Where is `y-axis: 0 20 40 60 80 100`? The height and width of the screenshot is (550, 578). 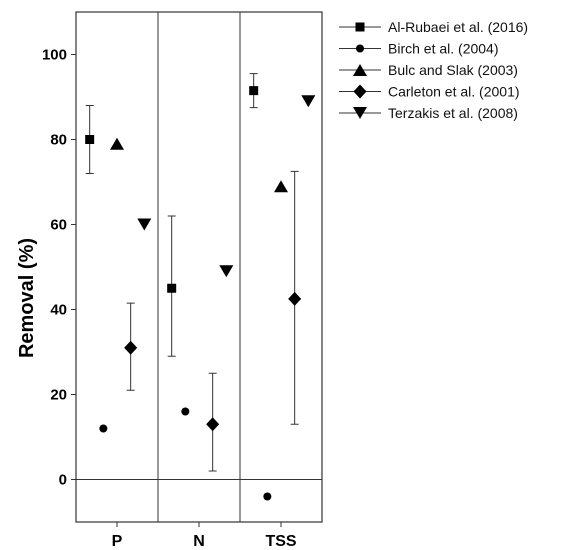
y-axis: 0 20 40 60 80 100 is located at coordinates (59, 268).